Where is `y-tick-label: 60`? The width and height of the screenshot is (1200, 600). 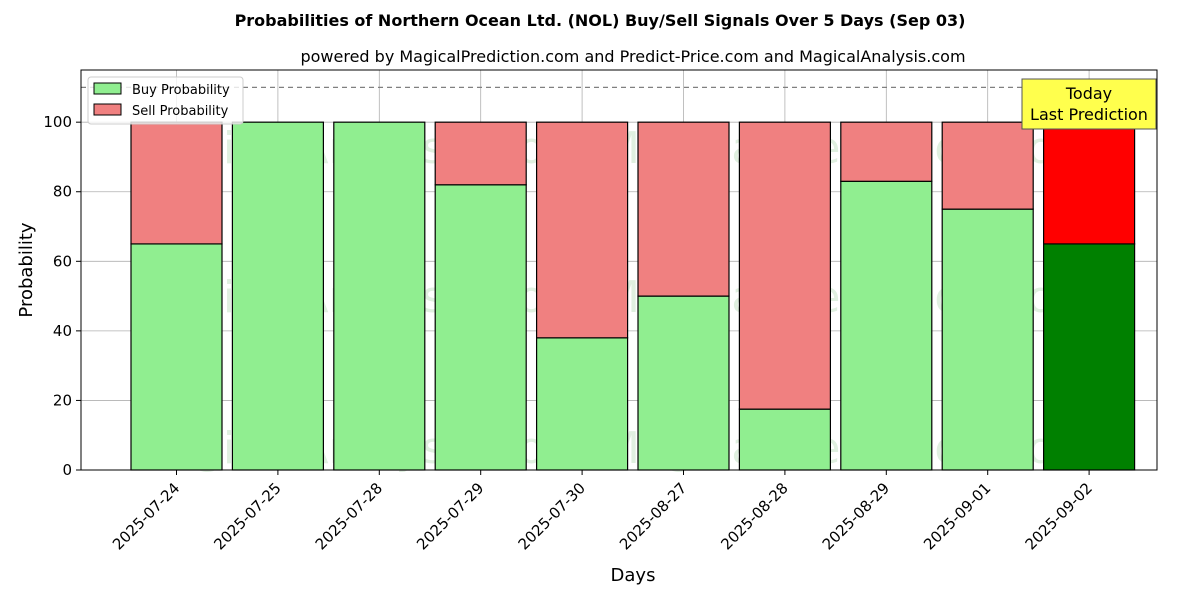 y-tick-label: 60 is located at coordinates (62, 261).